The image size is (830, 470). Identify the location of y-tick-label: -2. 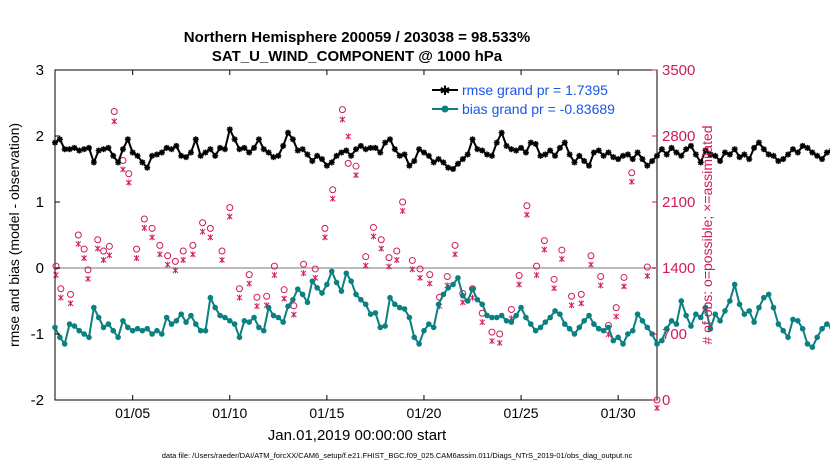
(37, 400).